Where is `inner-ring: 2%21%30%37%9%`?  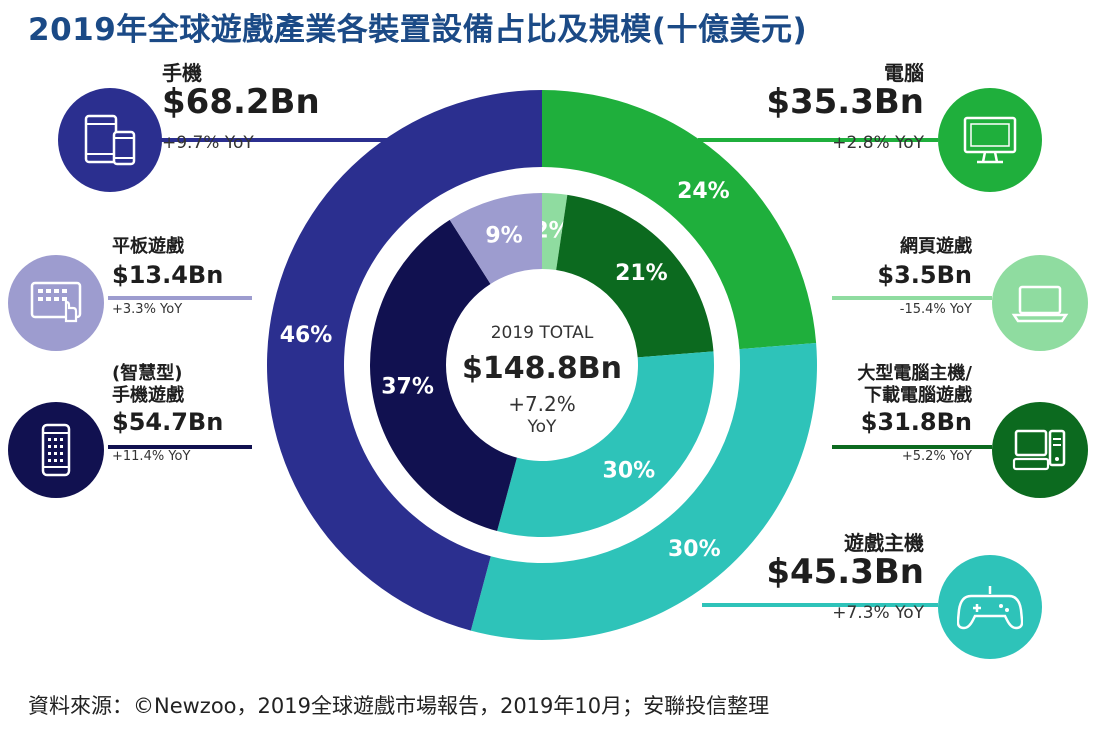 inner-ring: 2%21%30%37%9% is located at coordinates (542, 365).